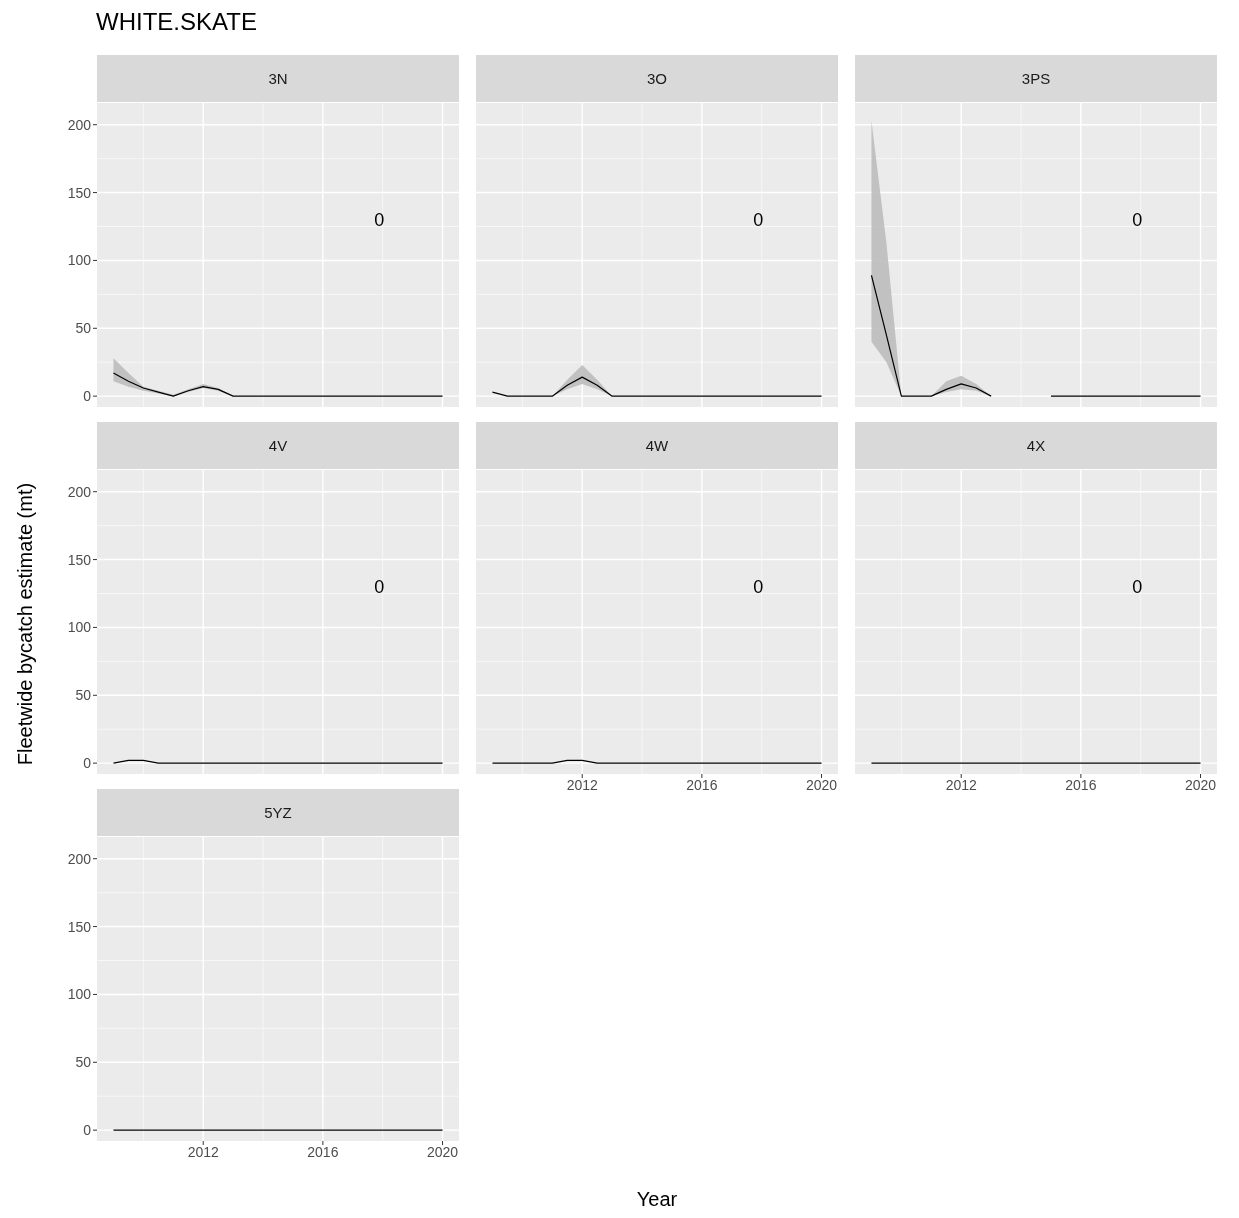 The height and width of the screenshot is (1218, 1239). I want to click on chart-subtitle: 4X, so click(1036, 445).